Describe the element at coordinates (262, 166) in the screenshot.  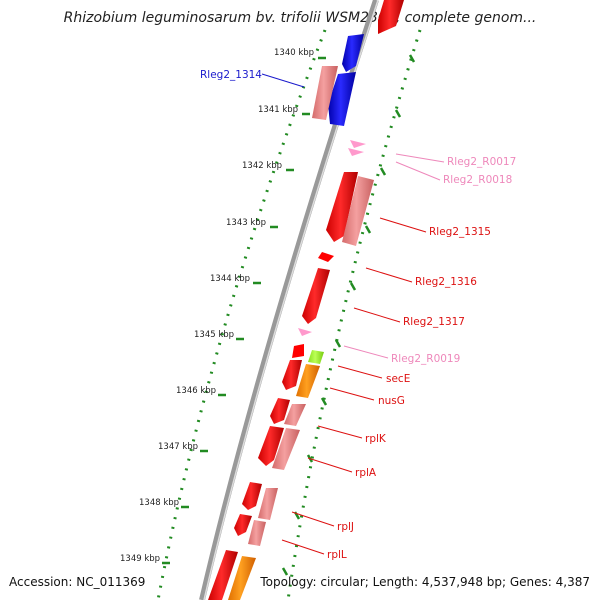
I see `kbp-tick-label: 1342 kbp` at that location.